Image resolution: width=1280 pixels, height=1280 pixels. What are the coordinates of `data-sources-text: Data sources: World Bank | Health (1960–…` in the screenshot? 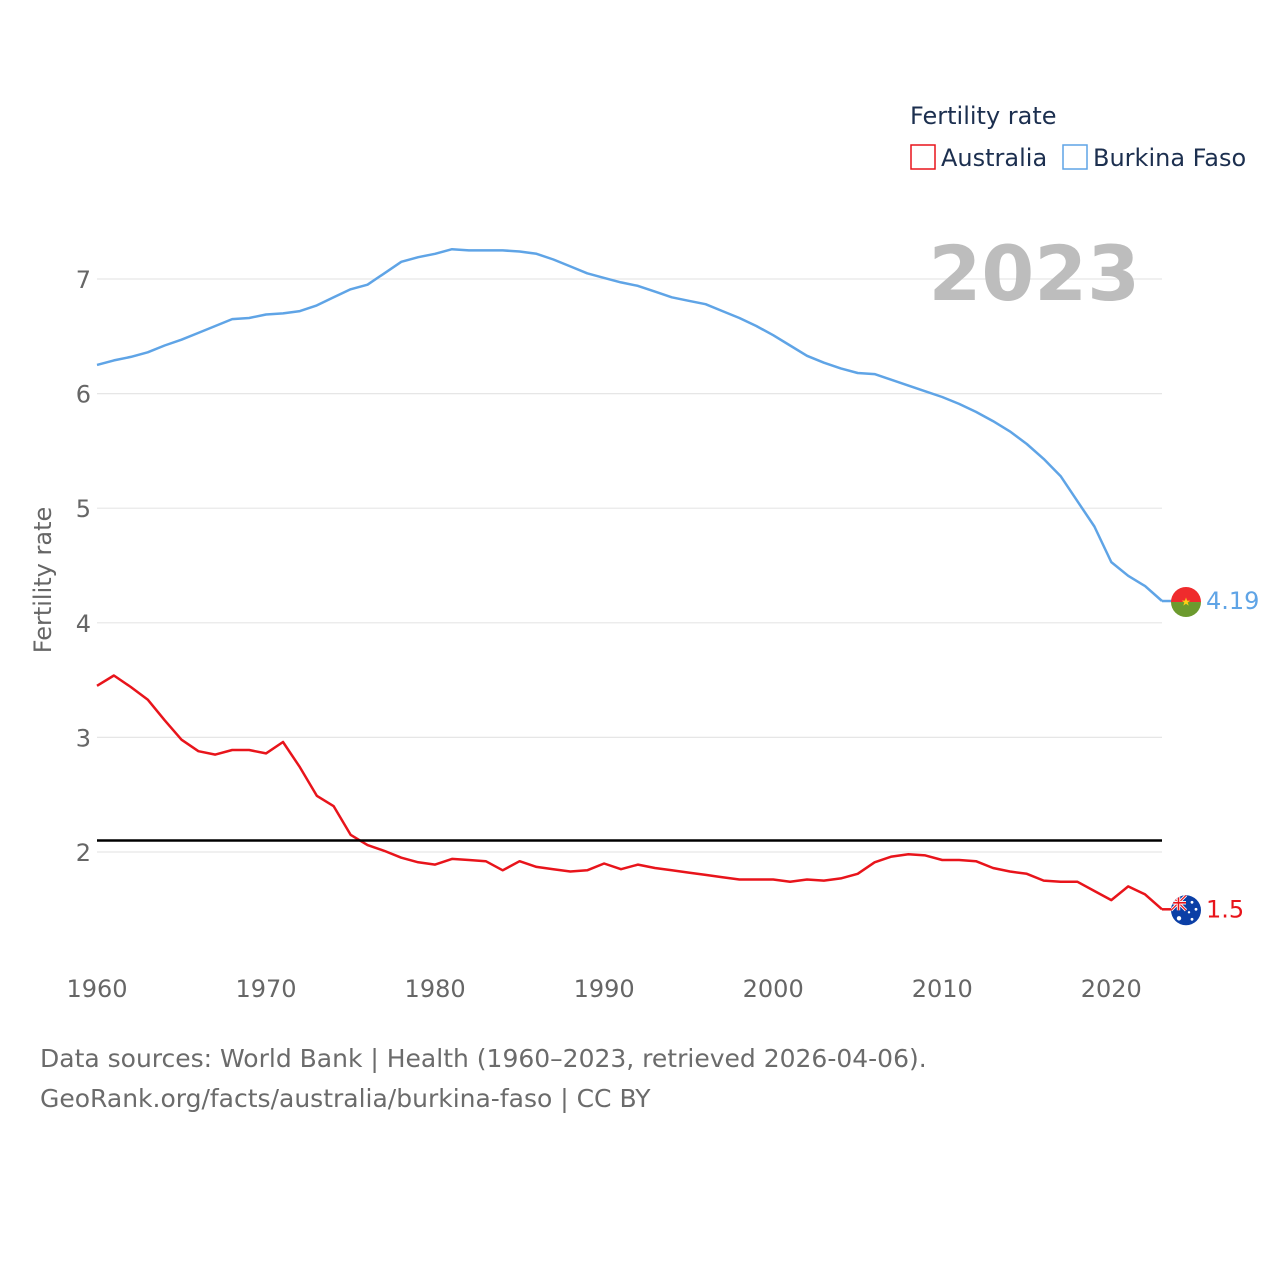 It's located at (483, 1058).